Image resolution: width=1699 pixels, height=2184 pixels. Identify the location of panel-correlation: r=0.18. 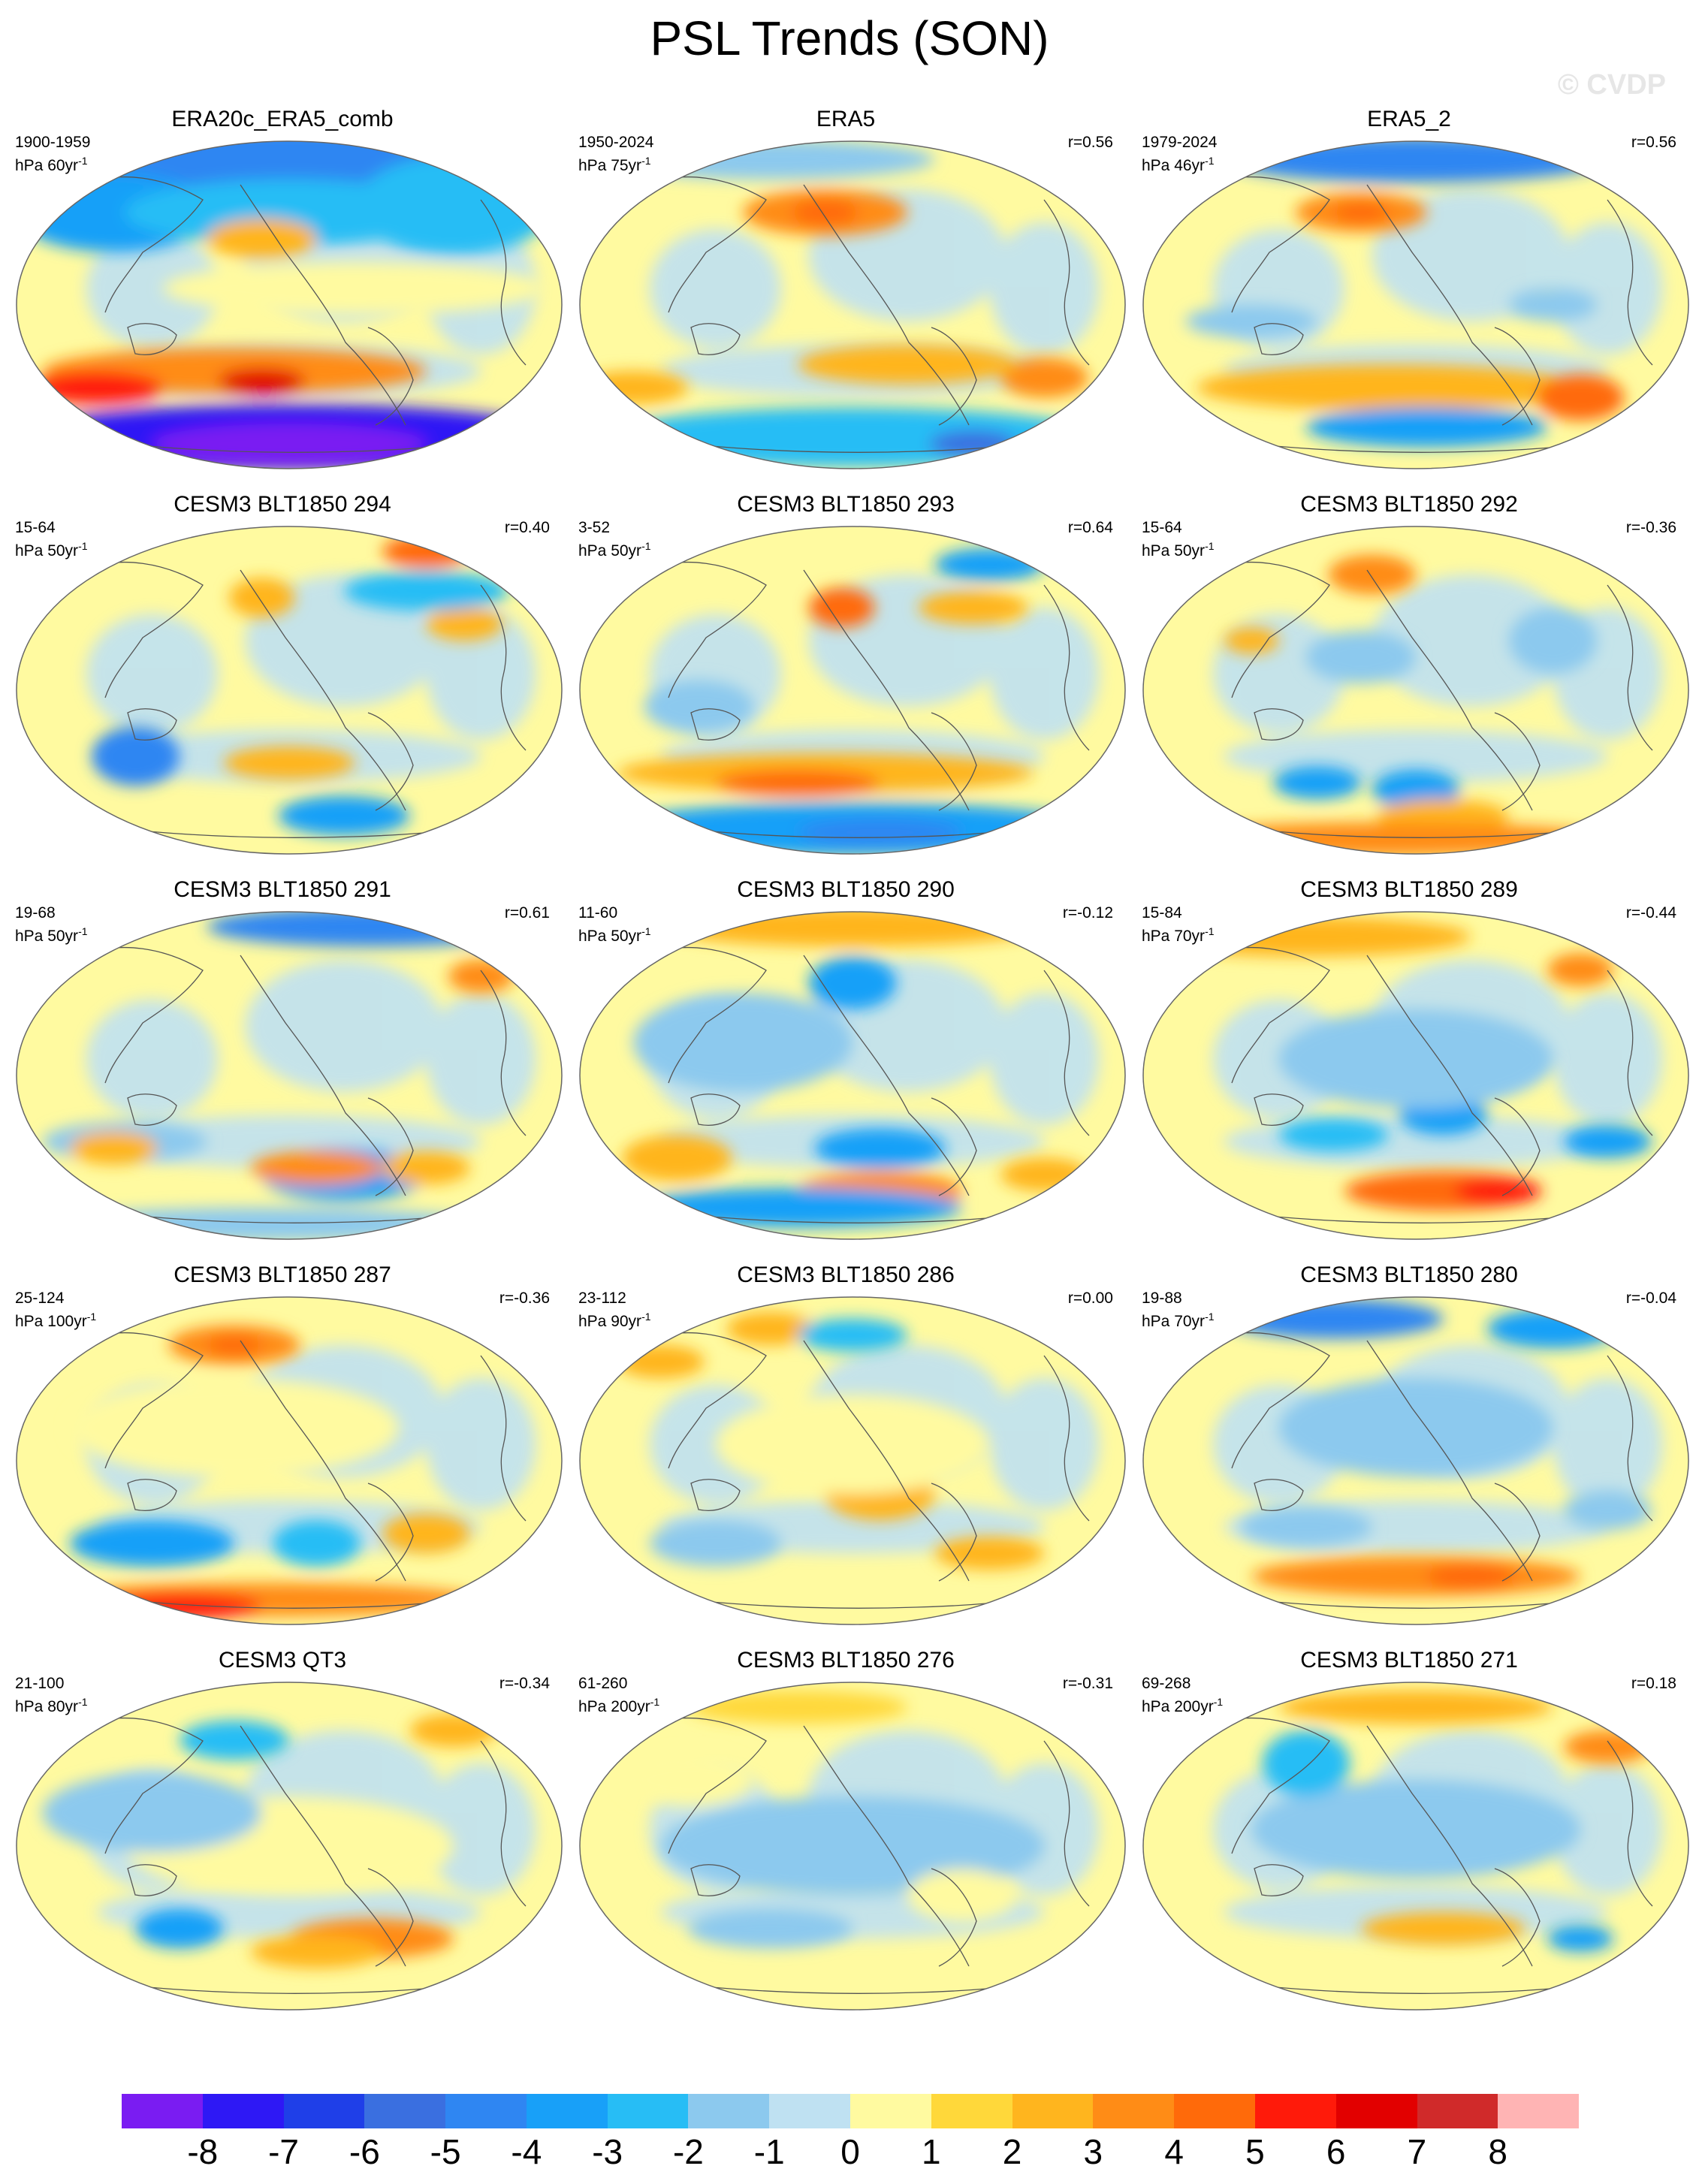
(1653, 1683).